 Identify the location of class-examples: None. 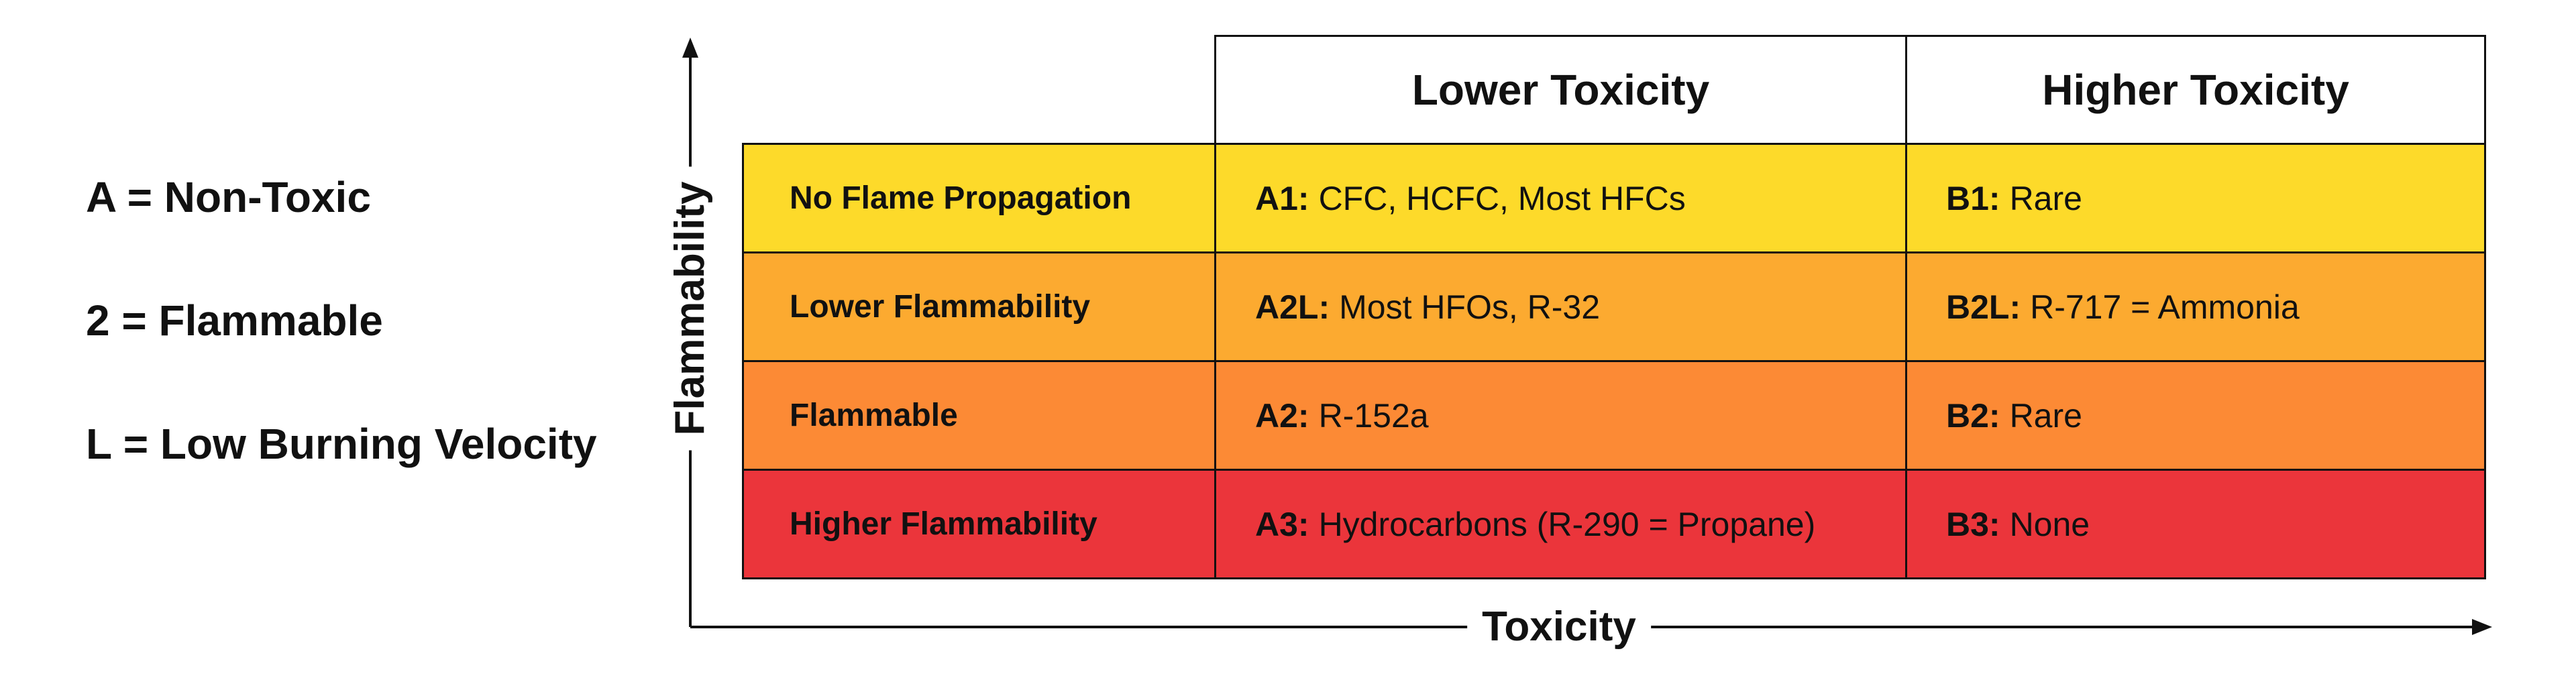
(2049, 524).